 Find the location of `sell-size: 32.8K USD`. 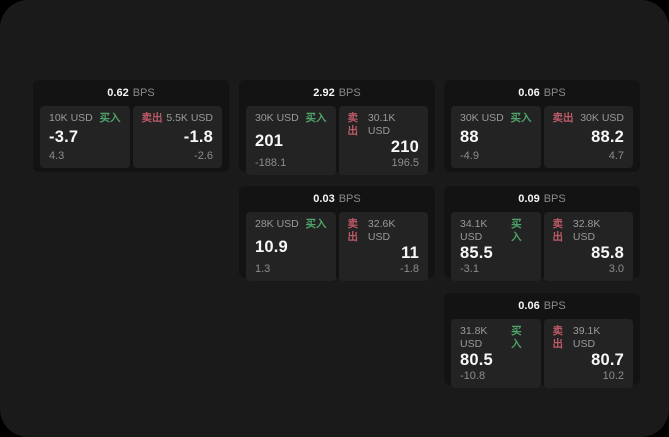

sell-size: 32.8K USD is located at coordinates (586, 230).